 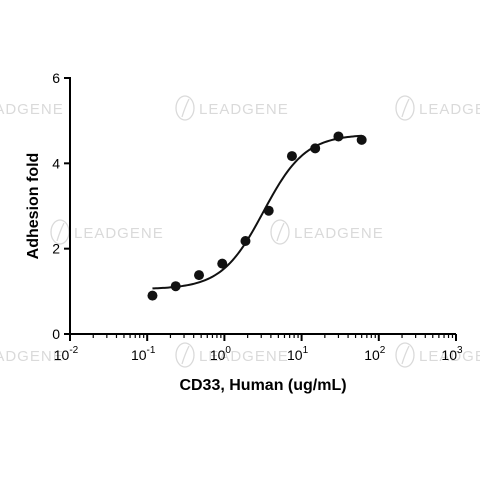 I want to click on x-tick-label: 10⁰, so click(x=221, y=354).